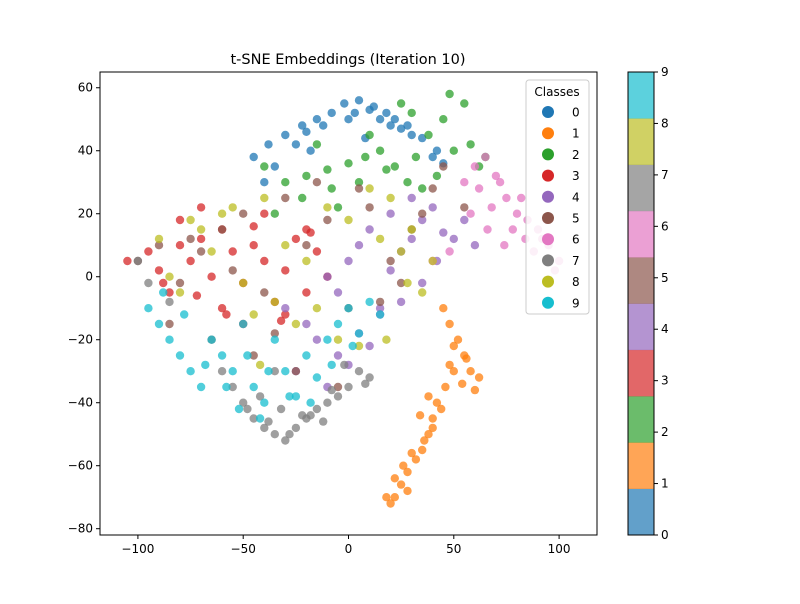 Image resolution: width=800 pixels, height=604 pixels. What do you see at coordinates (576, 261) in the screenshot?
I see `legend-label: 7` at bounding box center [576, 261].